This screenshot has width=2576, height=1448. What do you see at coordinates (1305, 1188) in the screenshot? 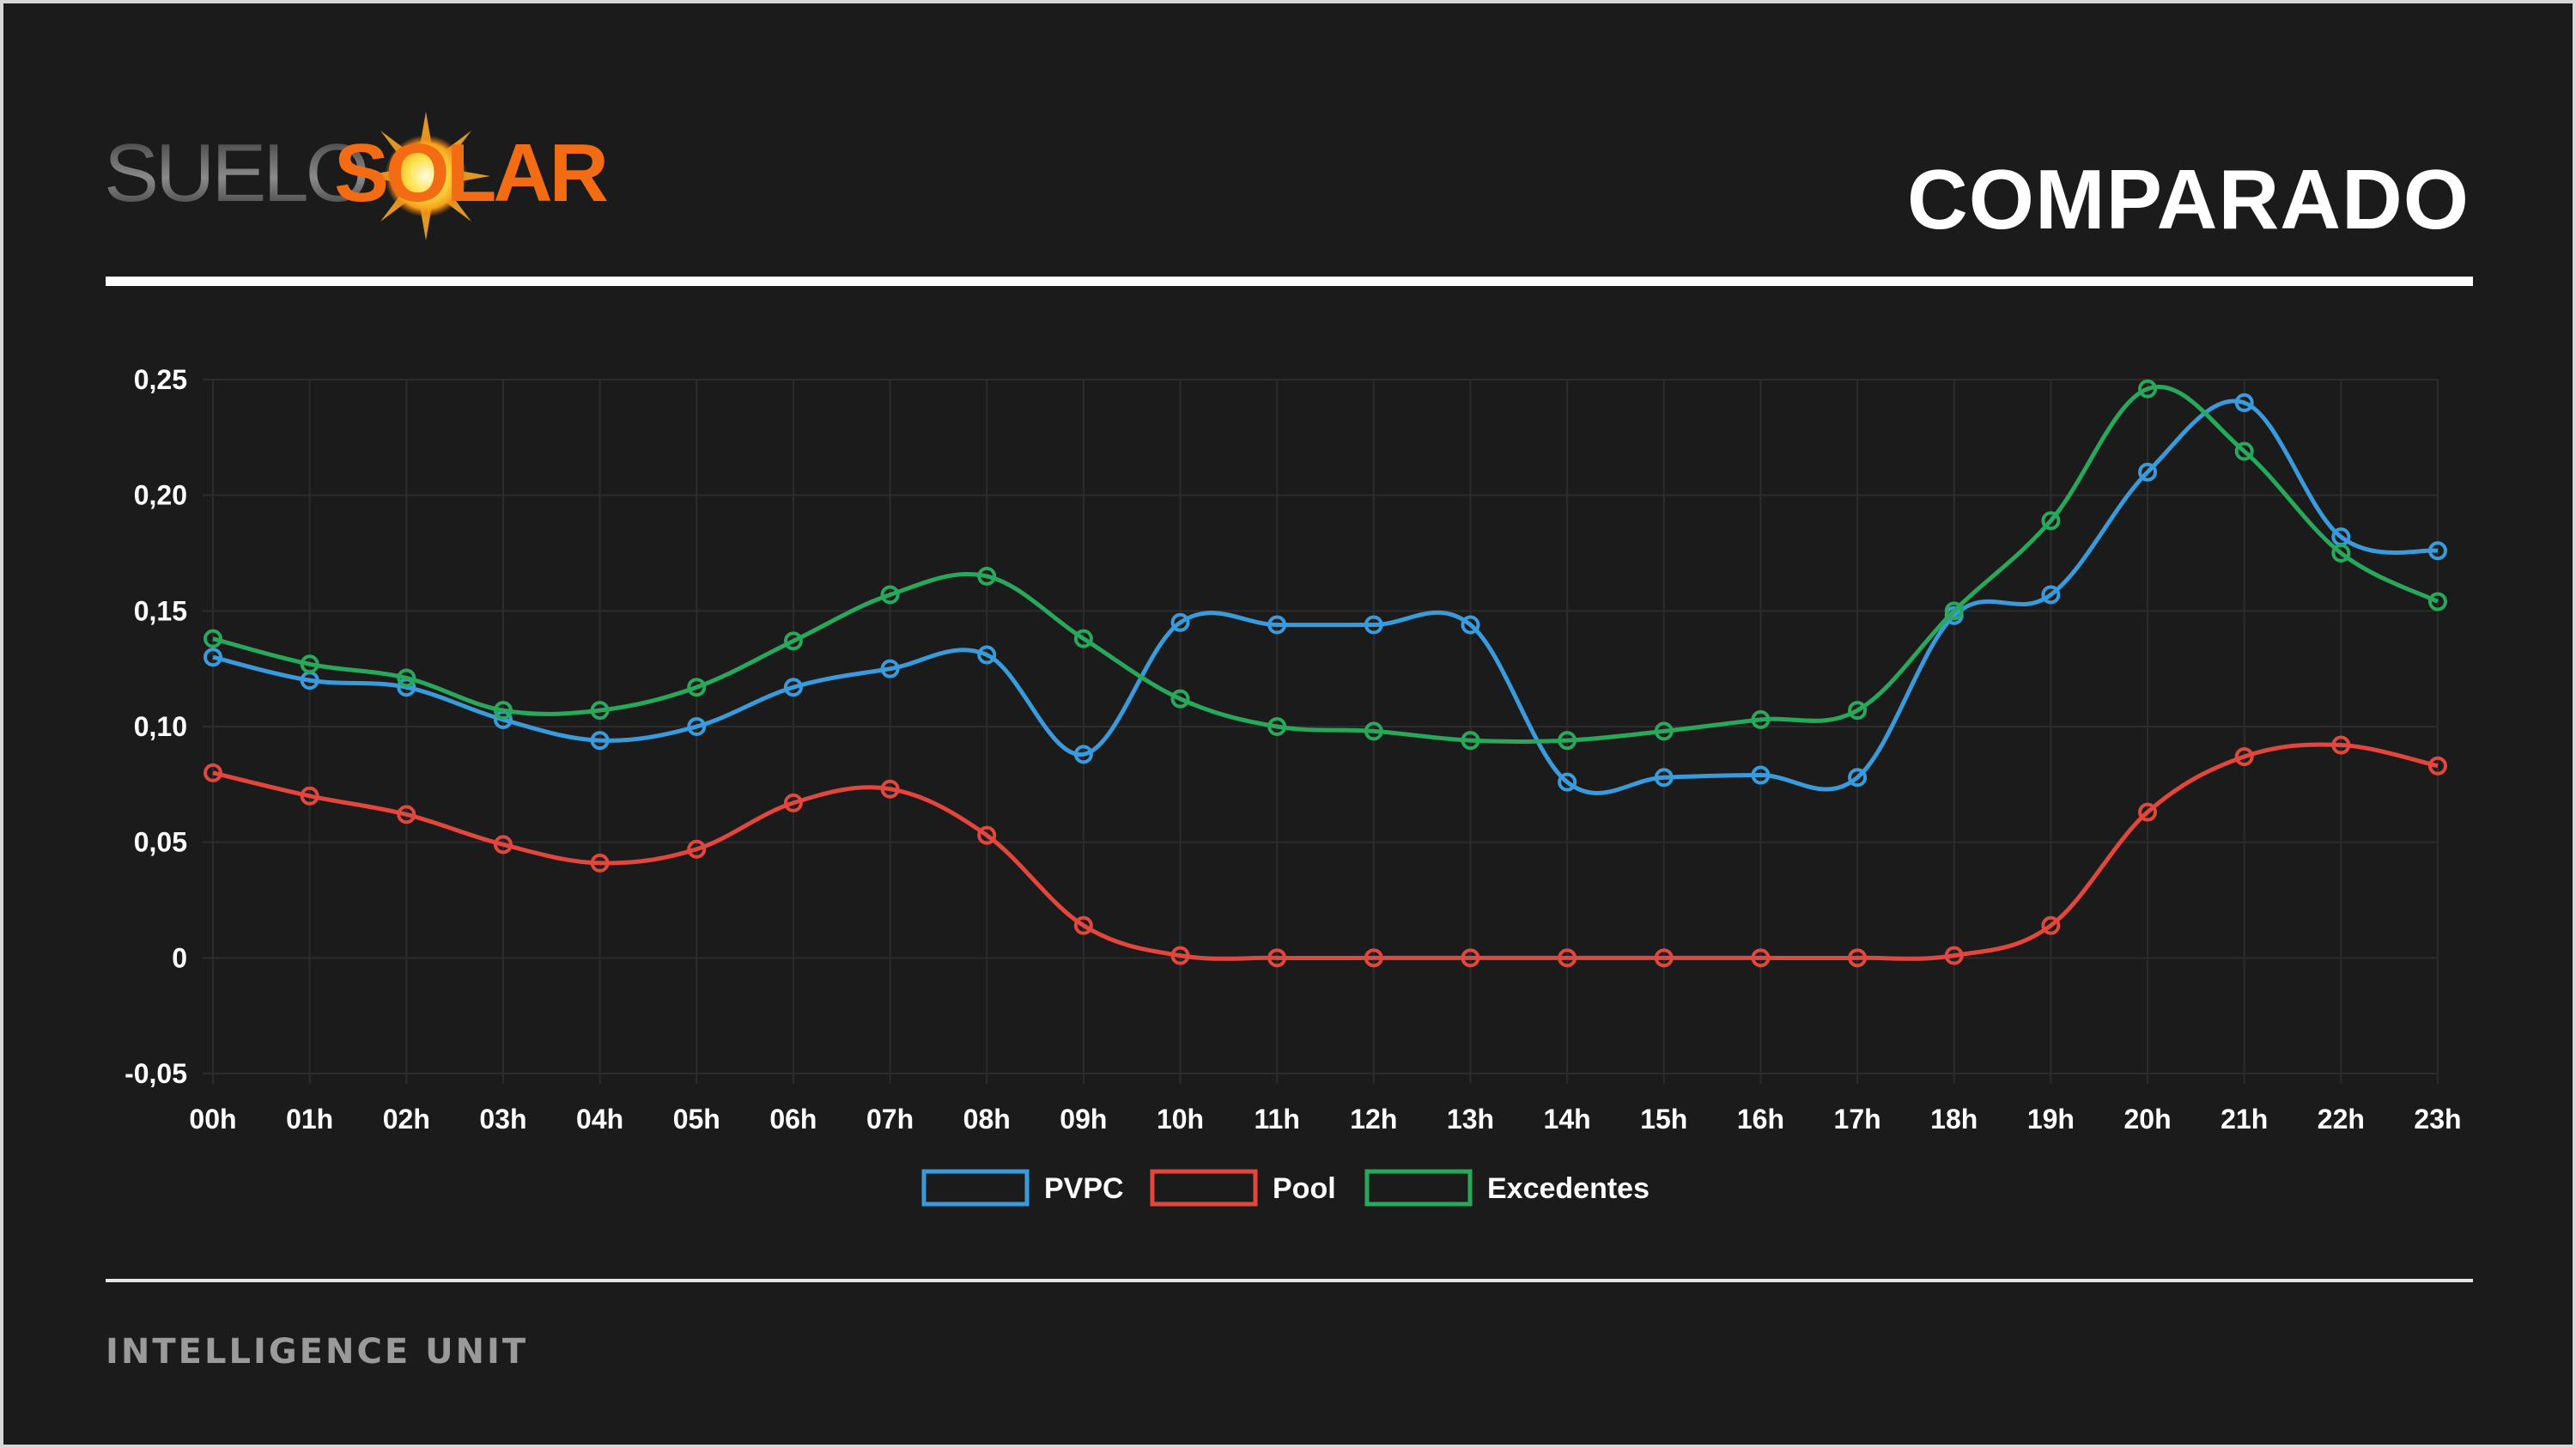
I see `legend-label-pool: Pool` at bounding box center [1305, 1188].